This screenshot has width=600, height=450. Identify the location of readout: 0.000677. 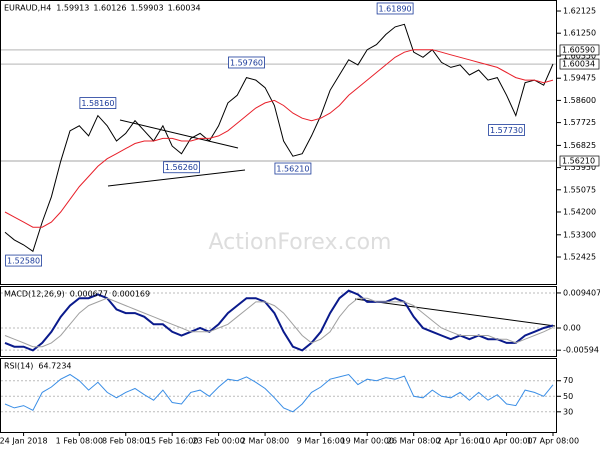
(89, 294).